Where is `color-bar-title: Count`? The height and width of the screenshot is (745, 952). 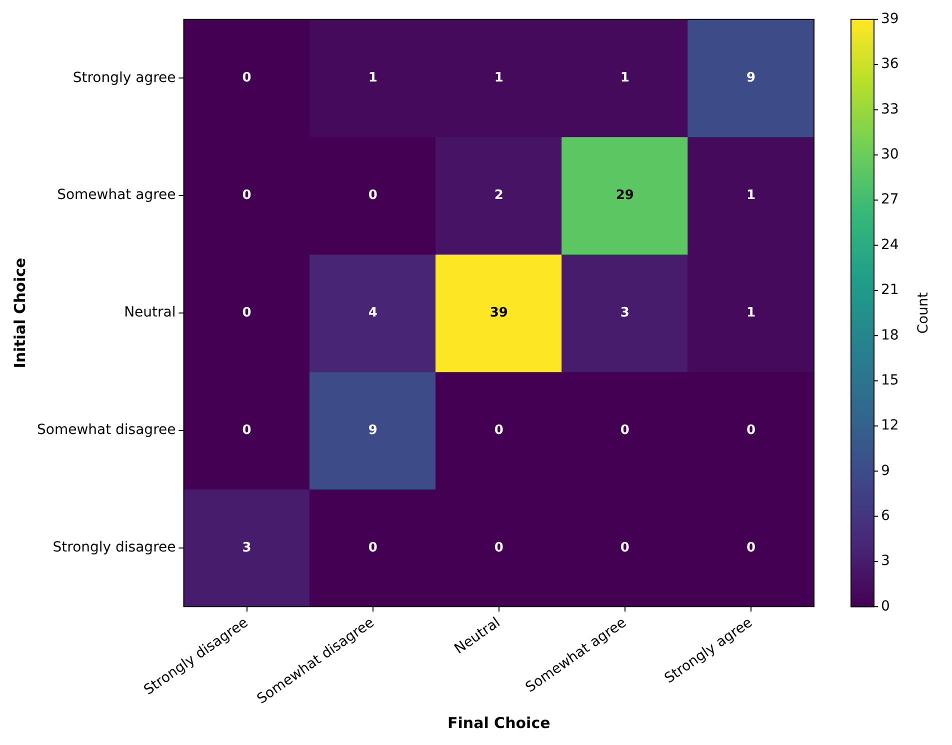
color-bar-title: Count is located at coordinates (924, 313).